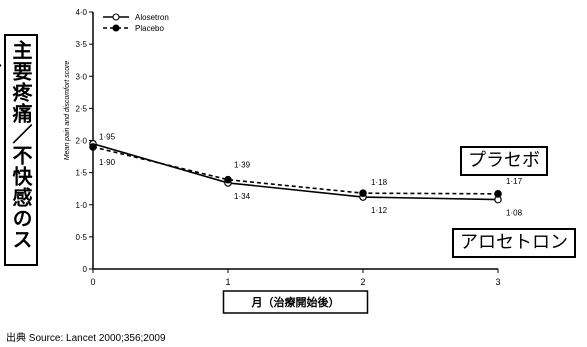  I want to click on source-citation: 出典 Source: Lancet 2000;356;2009, so click(86, 338).